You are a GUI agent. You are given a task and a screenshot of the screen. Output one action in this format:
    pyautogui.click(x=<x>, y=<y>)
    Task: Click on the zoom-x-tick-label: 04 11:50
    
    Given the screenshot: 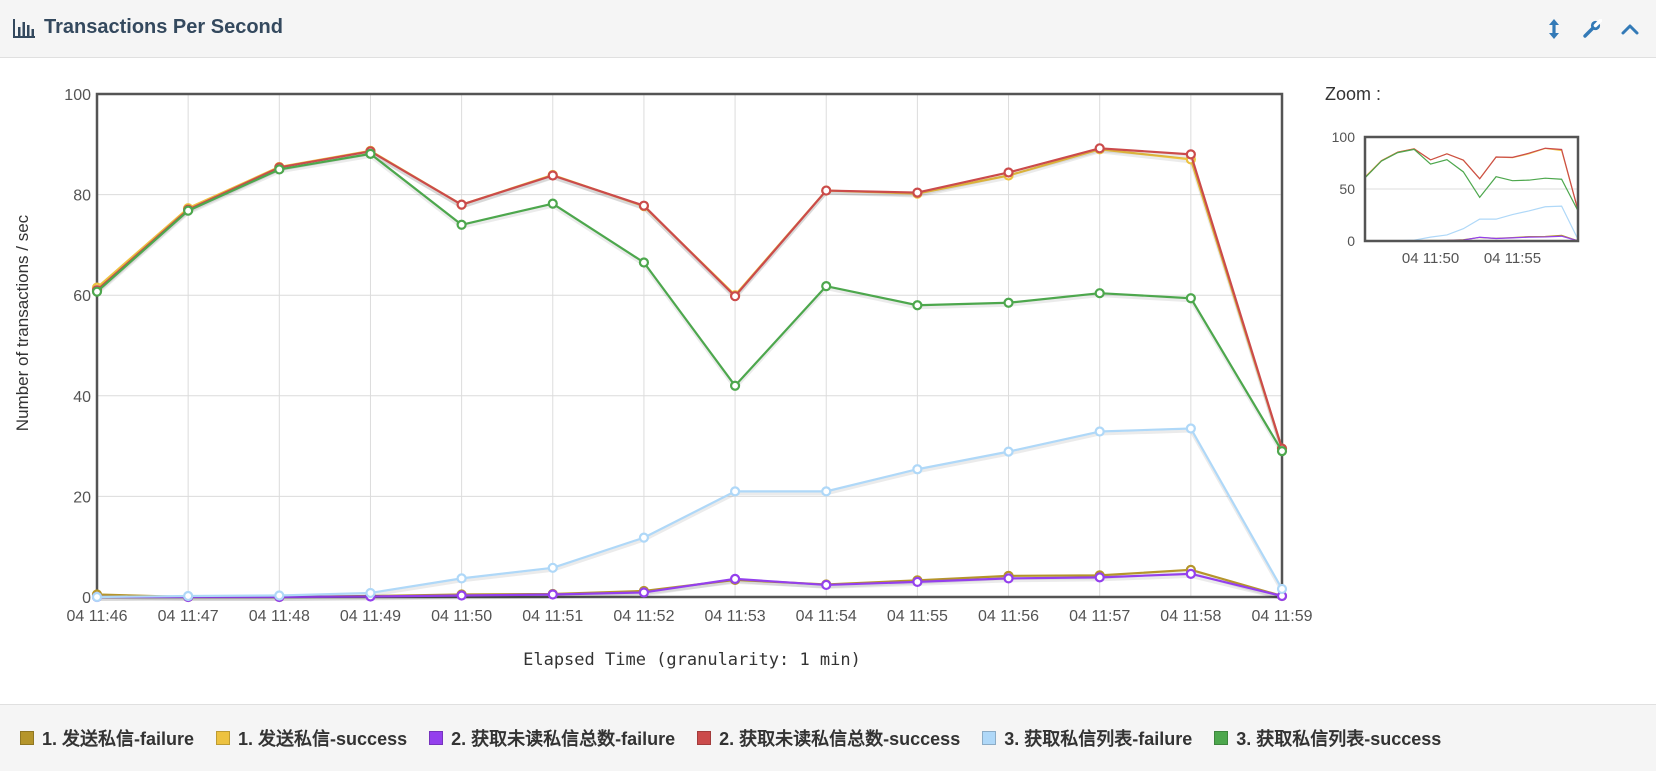 What is the action you would take?
    pyautogui.click(x=1430, y=258)
    